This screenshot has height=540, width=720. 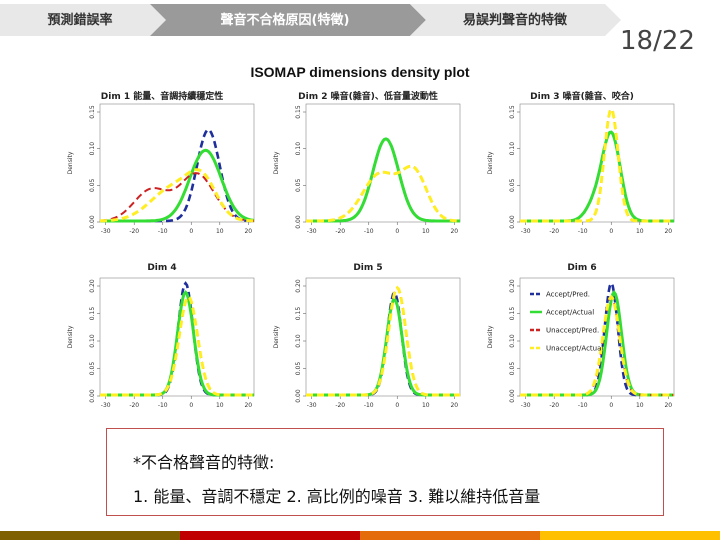 What do you see at coordinates (368, 97) in the screenshot?
I see `panel-title: Dim 2 噪音(雜音)、低音量波動性` at bounding box center [368, 97].